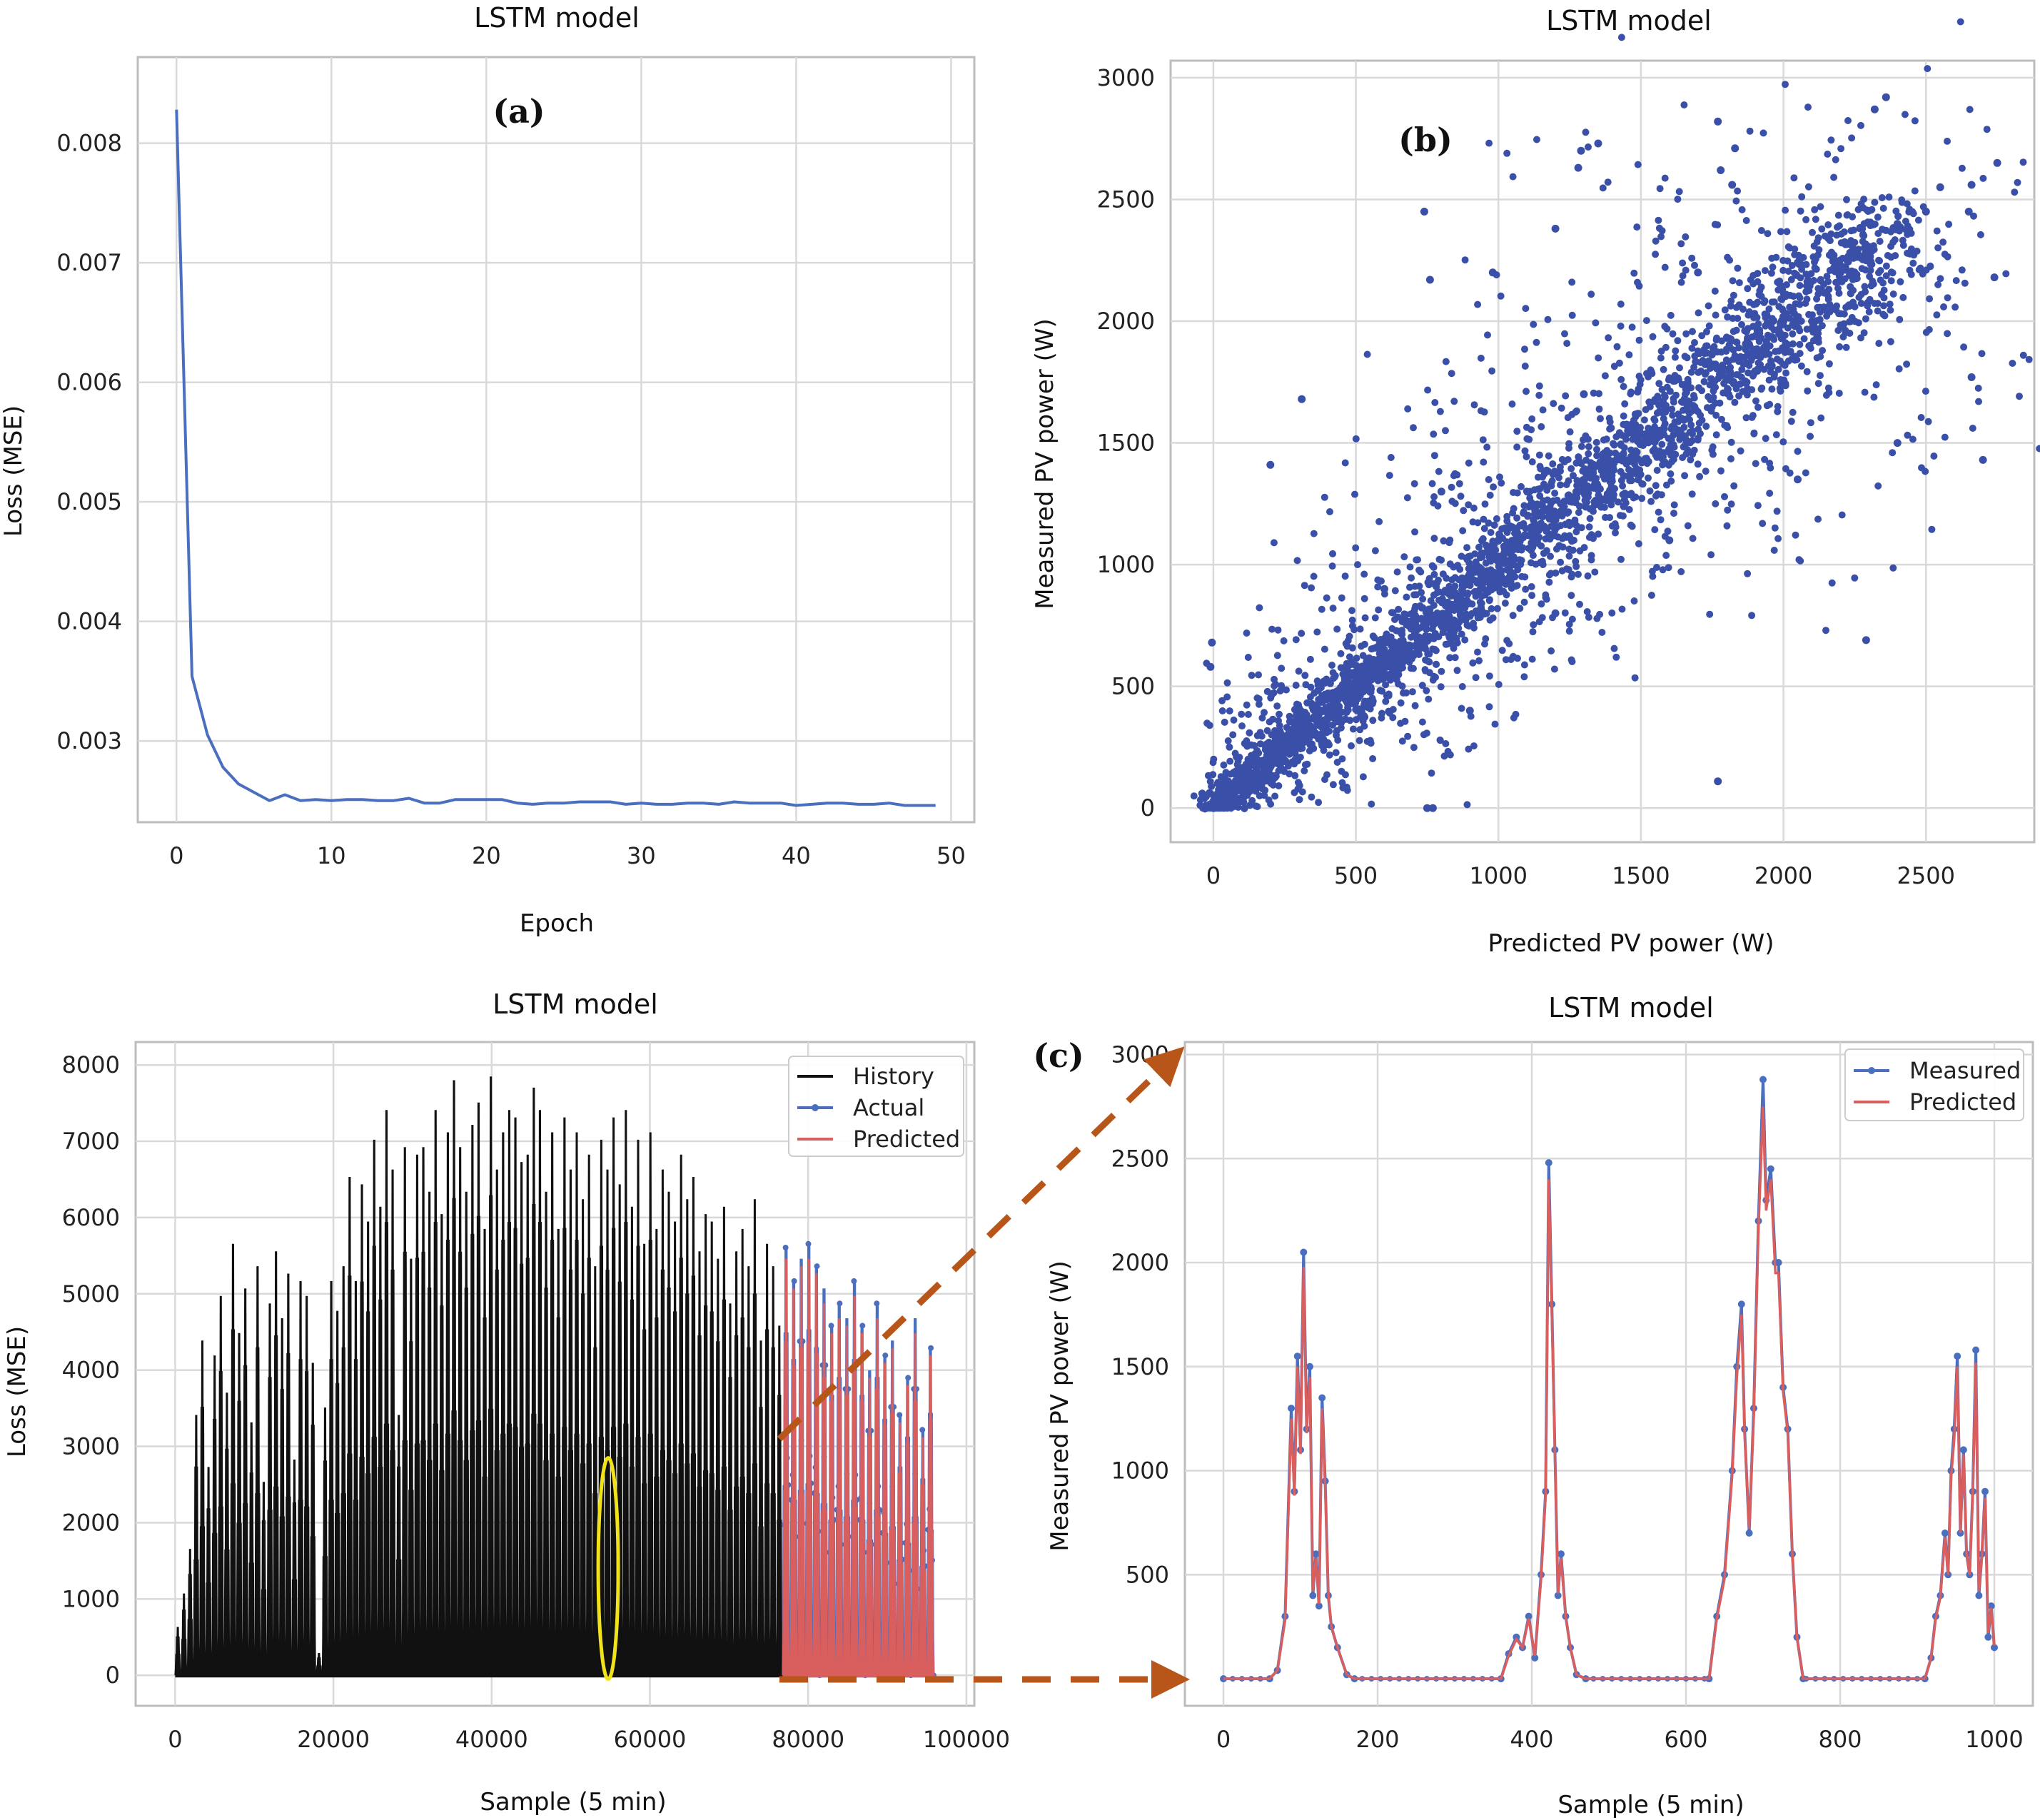 The height and width of the screenshot is (1820, 2040). What do you see at coordinates (906, 1139) in the screenshot?
I see `legend-label: Predicted` at bounding box center [906, 1139].